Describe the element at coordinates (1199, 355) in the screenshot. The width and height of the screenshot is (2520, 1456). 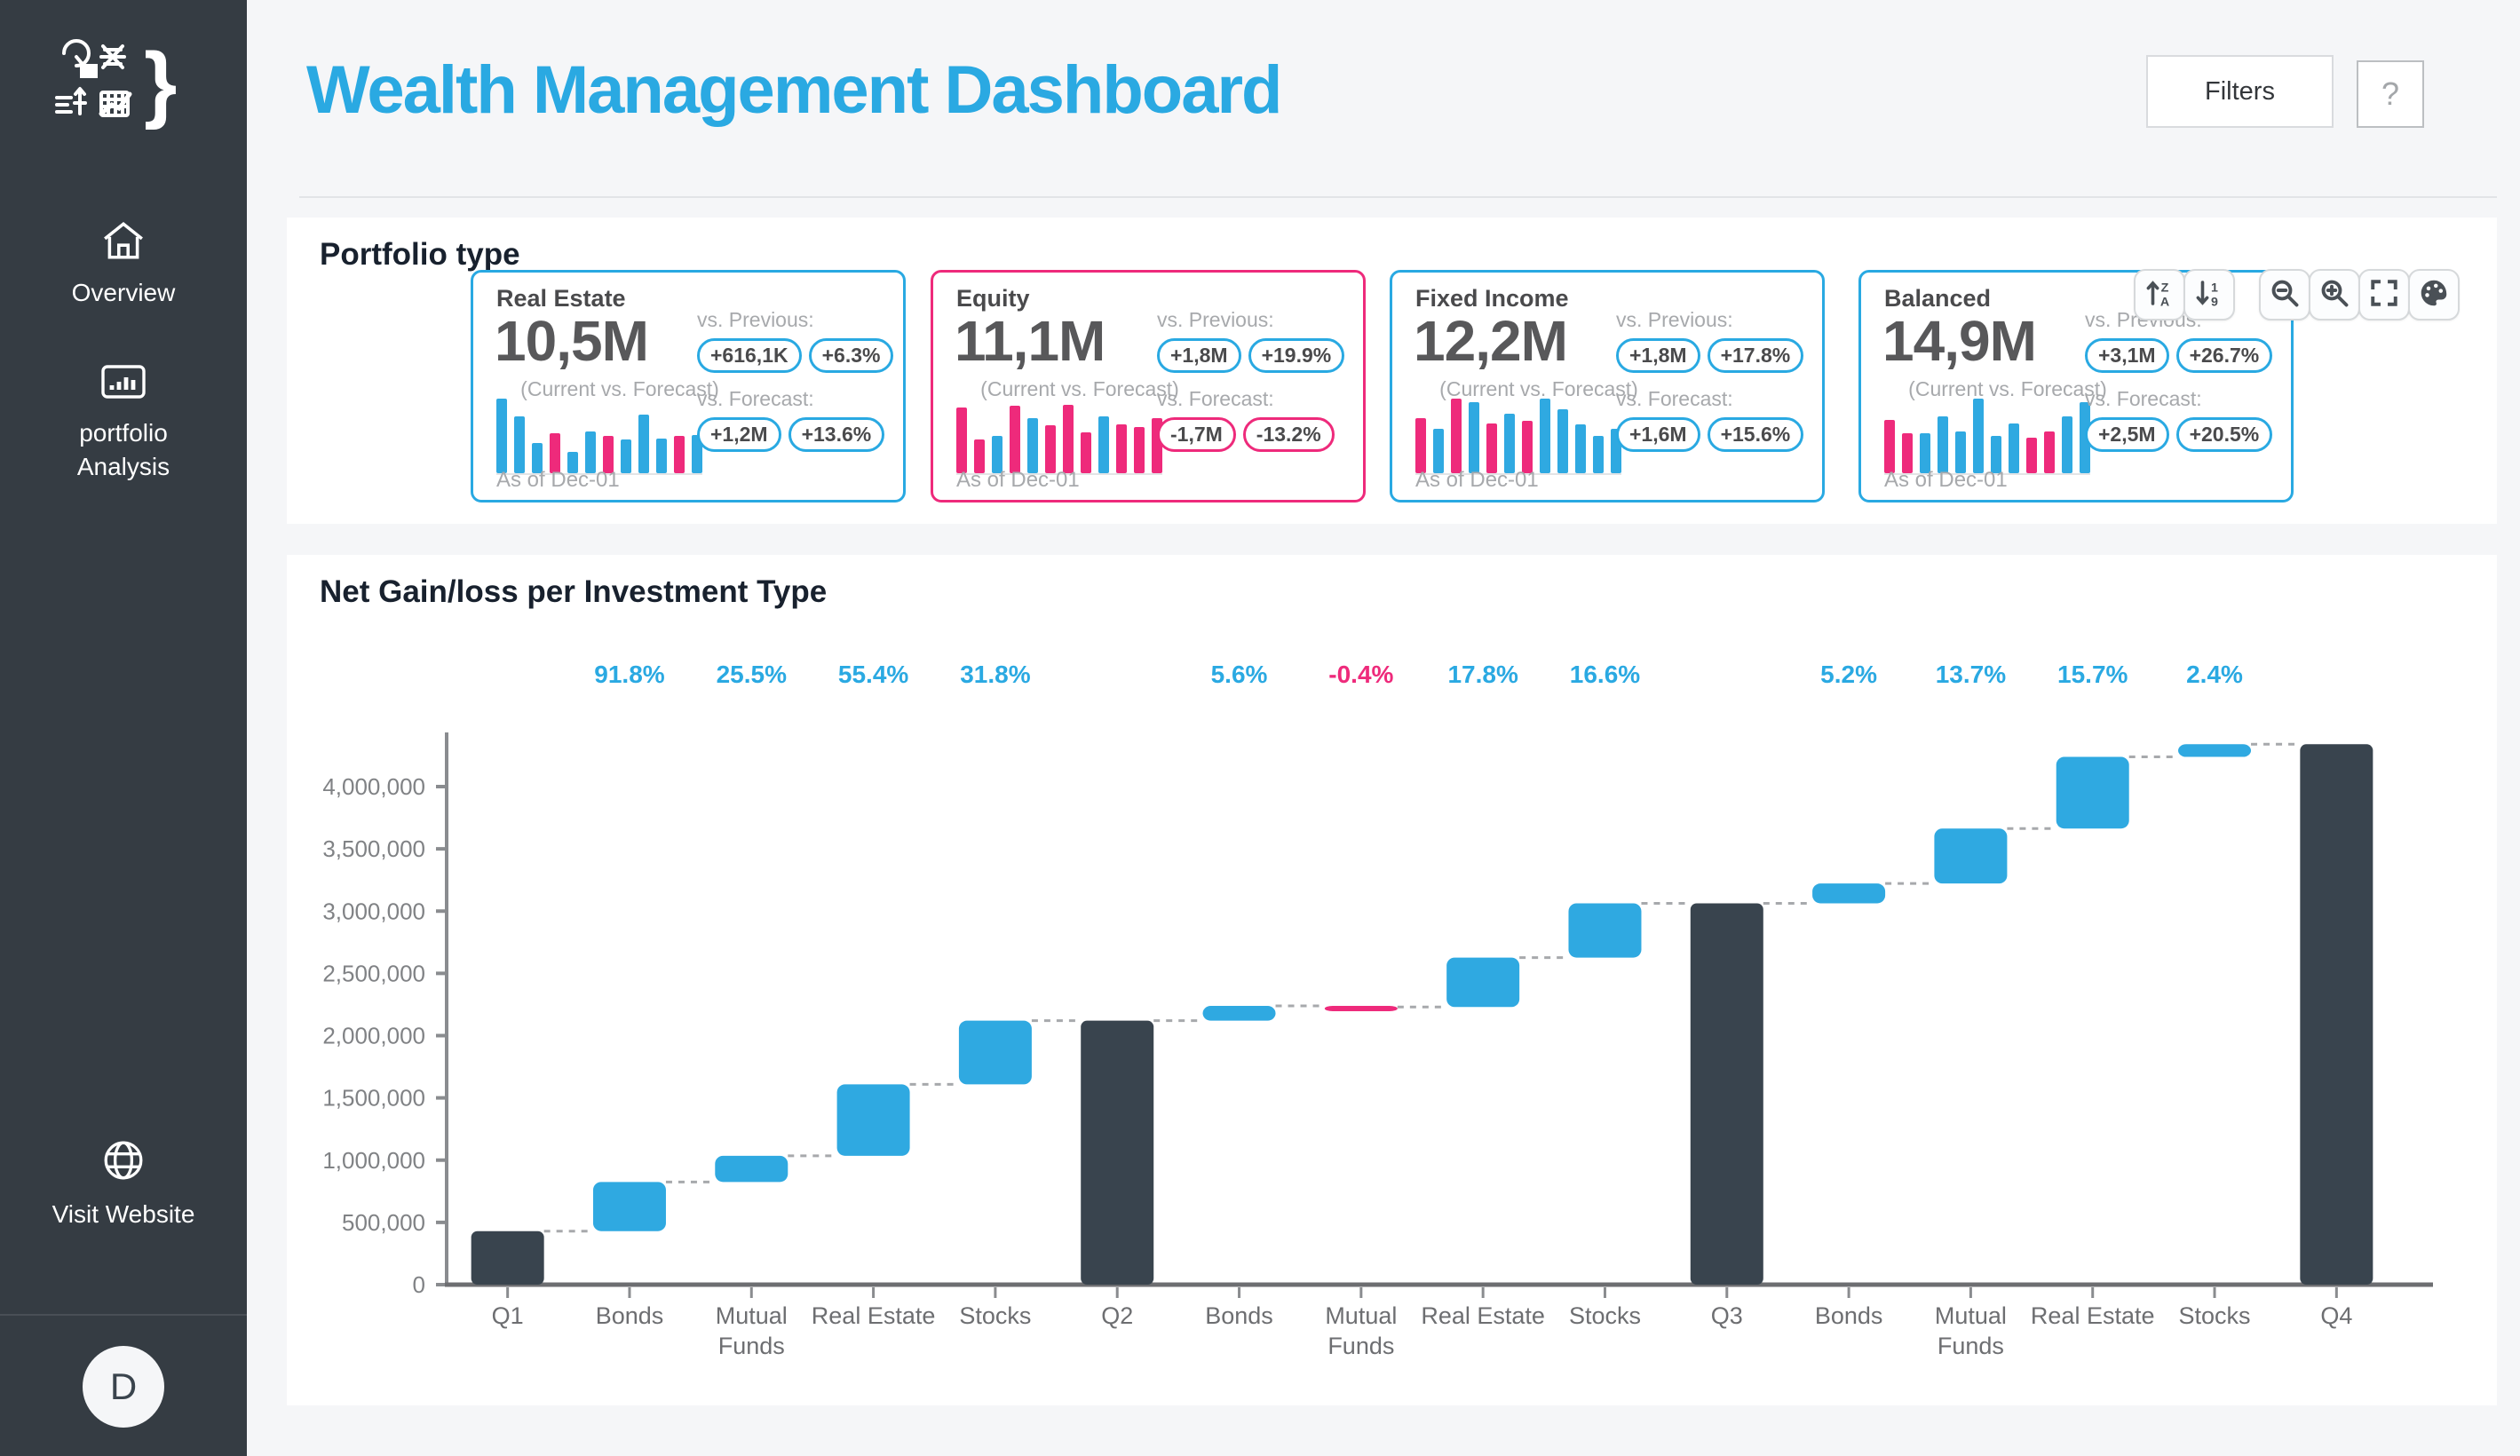
I see `kpi-badge: +1,8M` at that location.